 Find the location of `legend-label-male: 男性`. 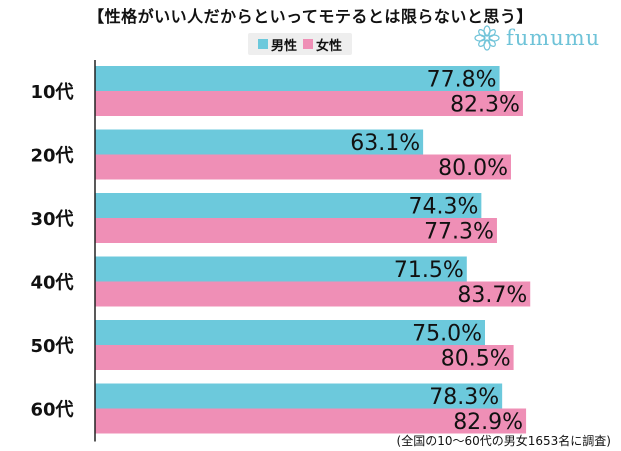

legend-label-male: 男性 is located at coordinates (284, 46).